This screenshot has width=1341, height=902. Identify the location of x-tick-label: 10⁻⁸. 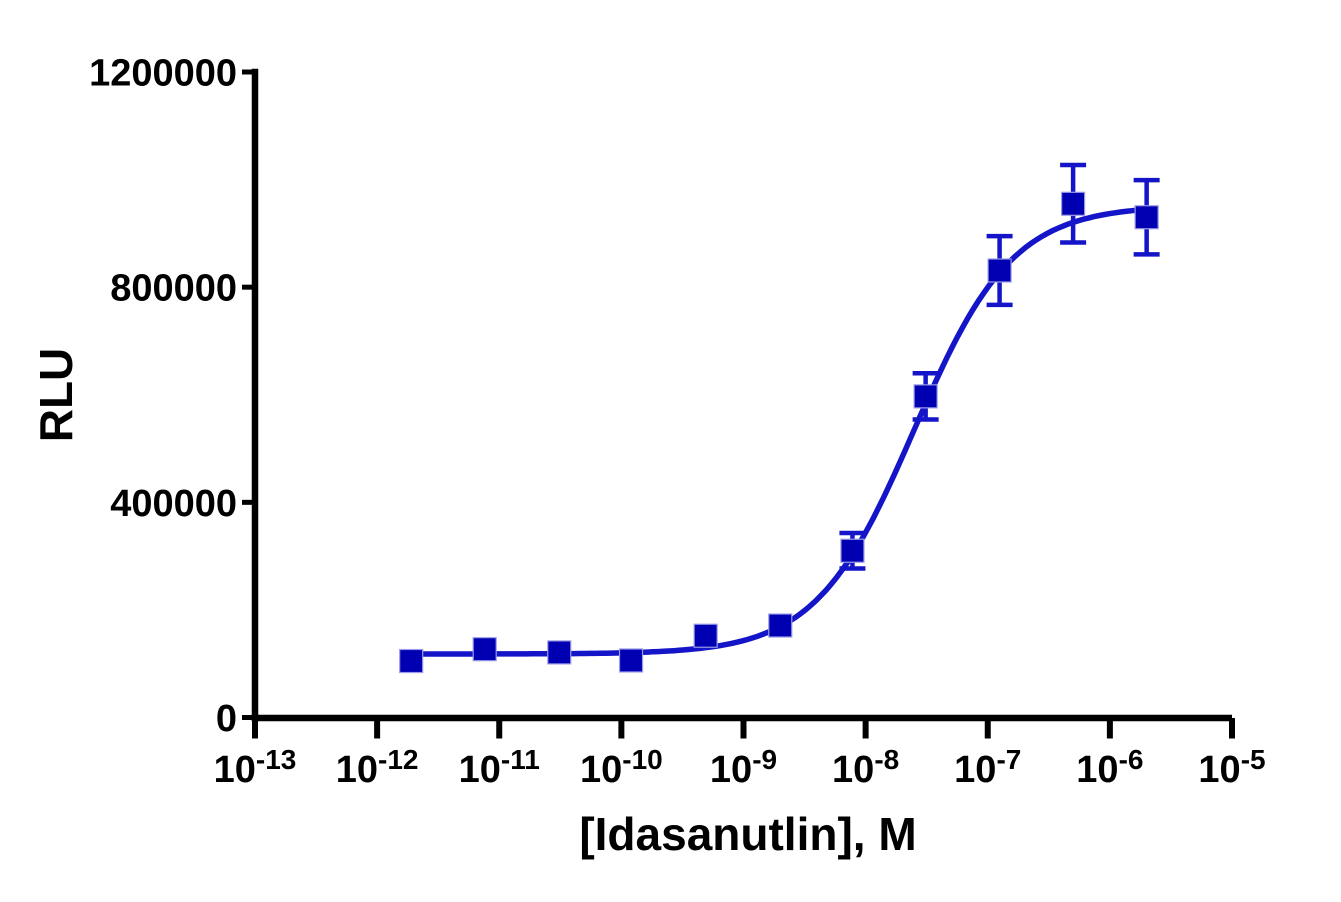
(865, 767).